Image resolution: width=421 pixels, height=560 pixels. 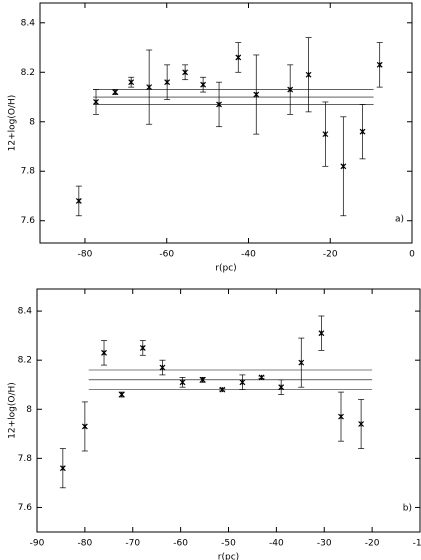 What do you see at coordinates (417, 544) in the screenshot?
I see `x-tick-label: -10` at bounding box center [417, 544].